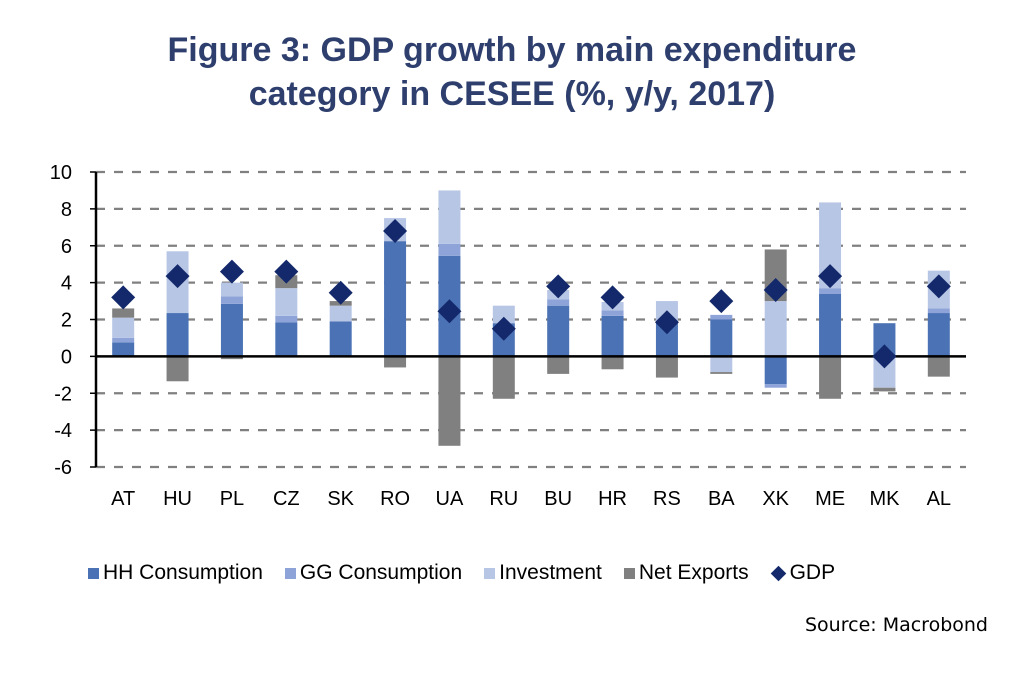 The width and height of the screenshot is (1024, 685). I want to click on bar-pl-gg-consumption, so click(231, 300).